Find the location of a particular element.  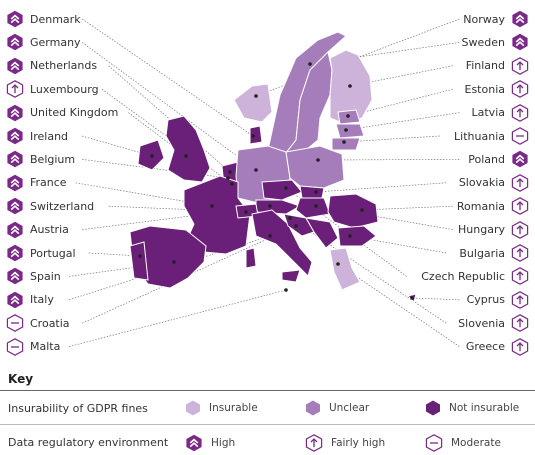

country-label-croatia: Croatia is located at coordinates (50, 323).